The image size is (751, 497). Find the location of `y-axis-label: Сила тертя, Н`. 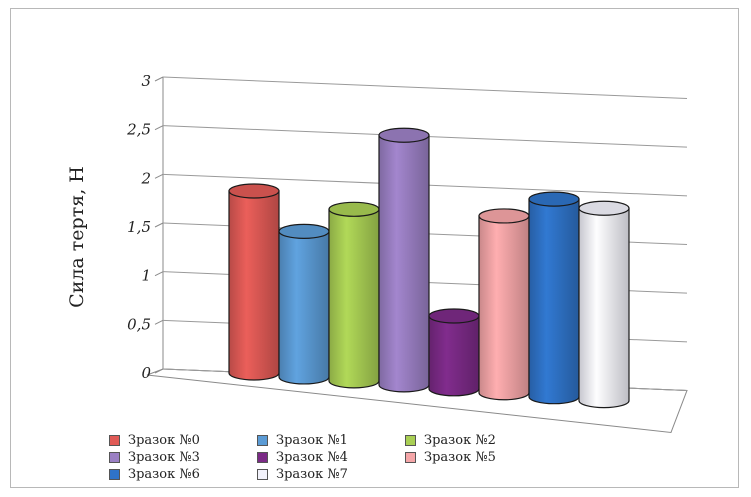

y-axis-label: Сила тертя, Н is located at coordinates (77, 237).